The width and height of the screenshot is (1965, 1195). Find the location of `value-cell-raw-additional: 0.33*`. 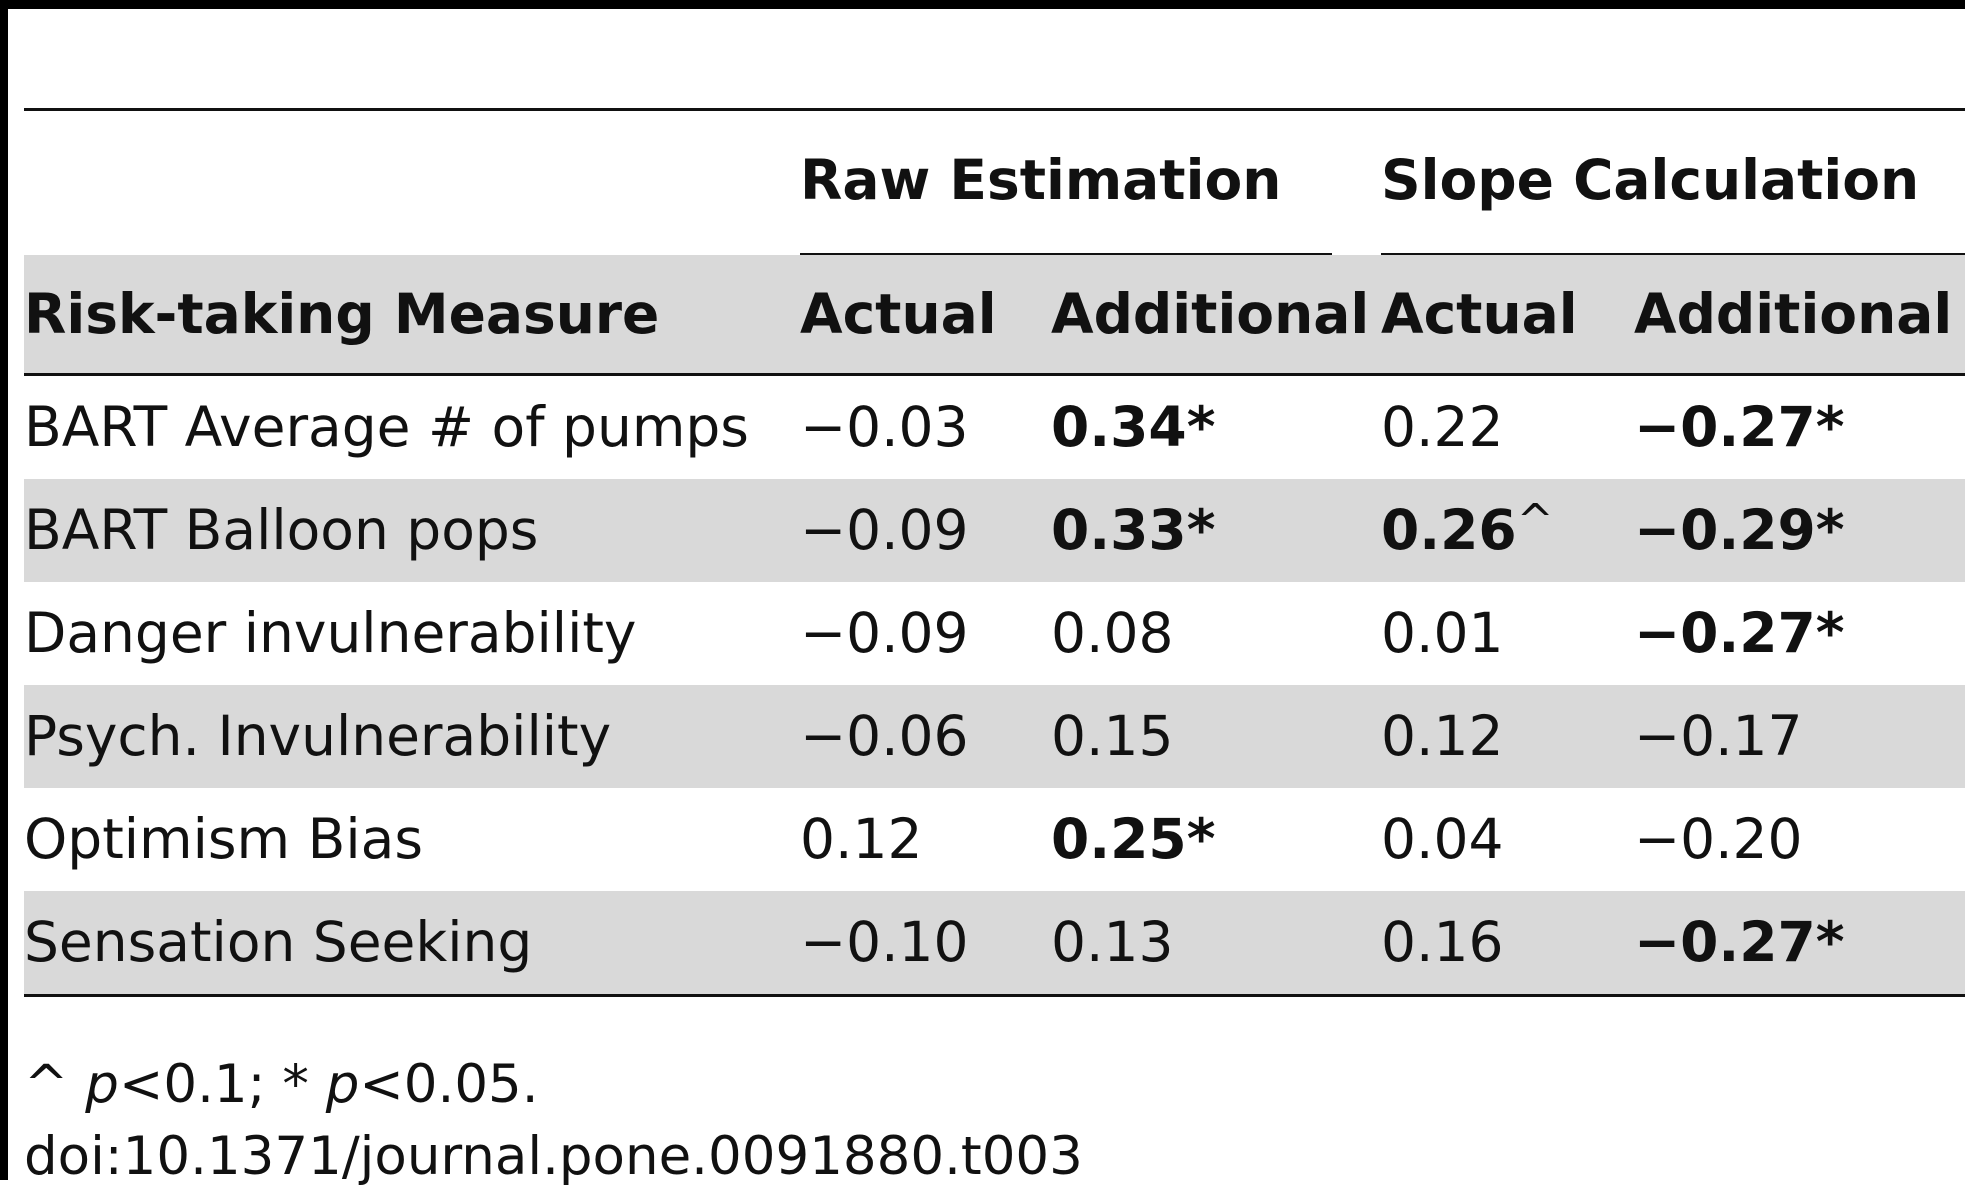

value-cell-raw-additional: 0.33* is located at coordinates (1133, 530).